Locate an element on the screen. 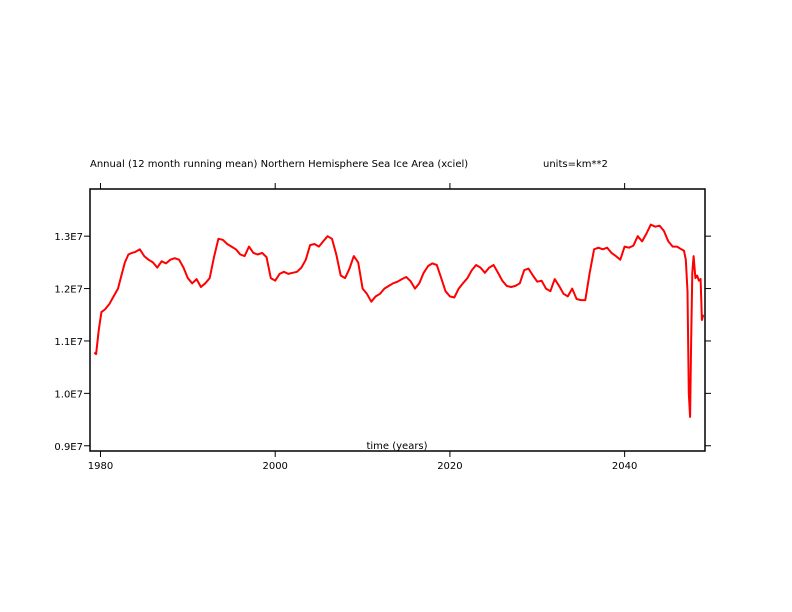 The image size is (792, 612). x-tick-label: 2000 is located at coordinates (274, 466).